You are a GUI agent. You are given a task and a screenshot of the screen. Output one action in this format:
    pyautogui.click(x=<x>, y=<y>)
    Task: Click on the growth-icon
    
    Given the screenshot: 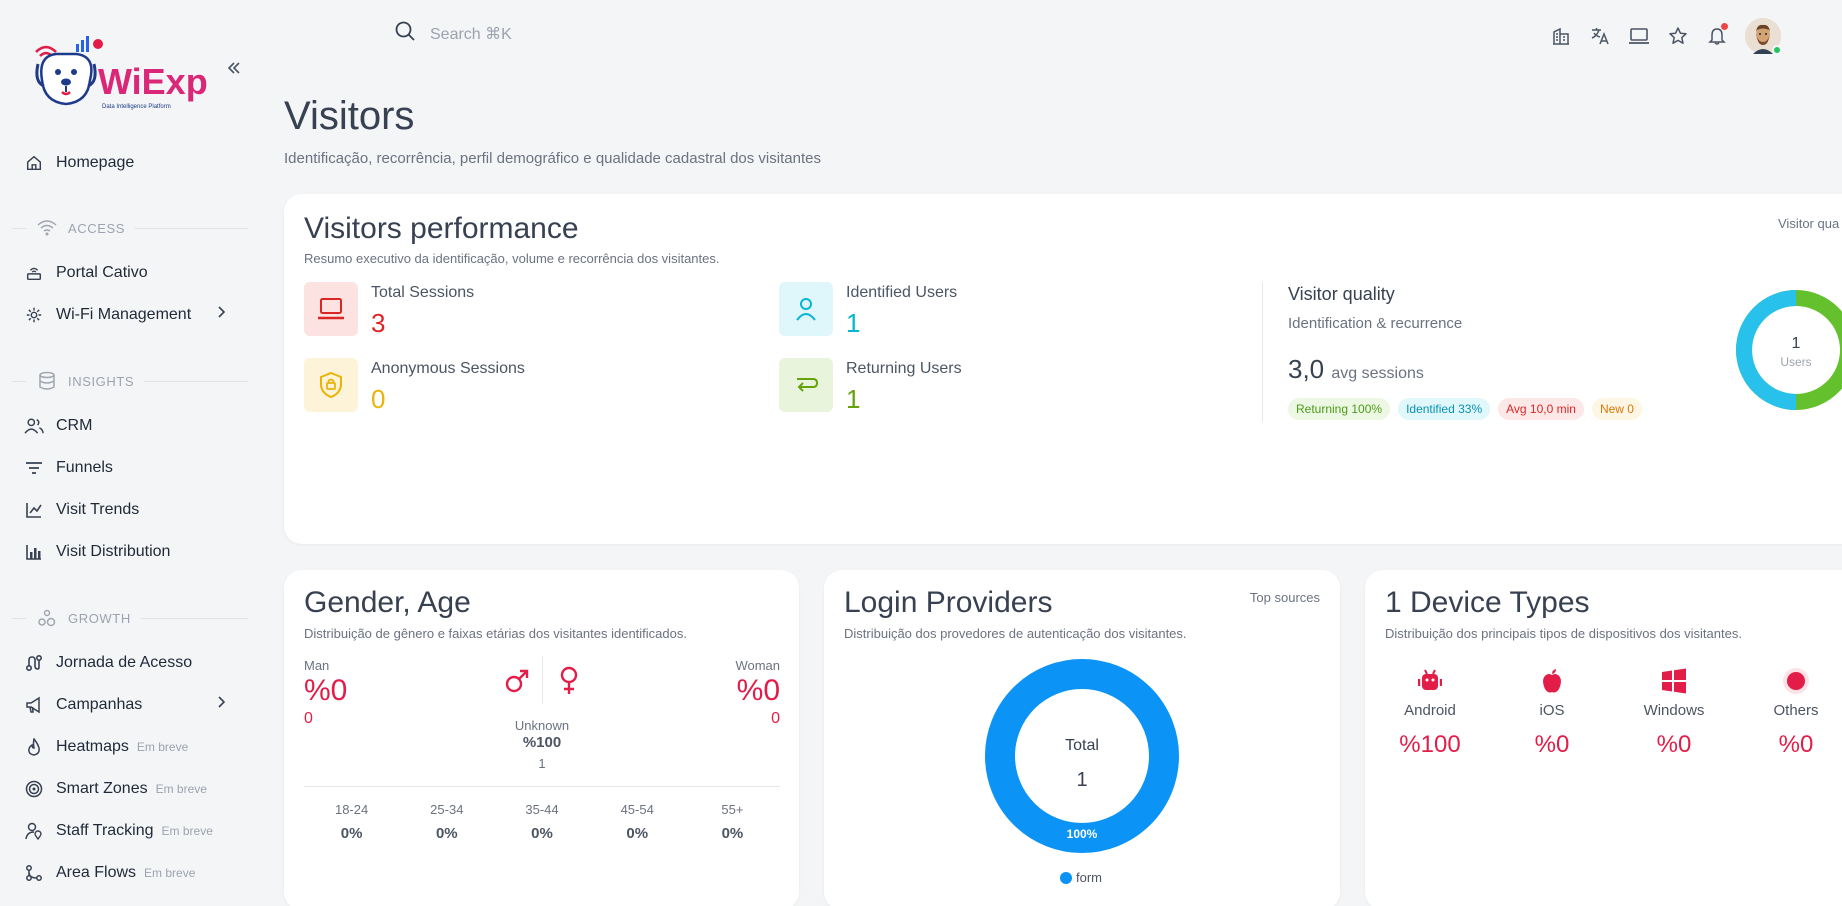 What is the action you would take?
    pyautogui.click(x=47, y=618)
    